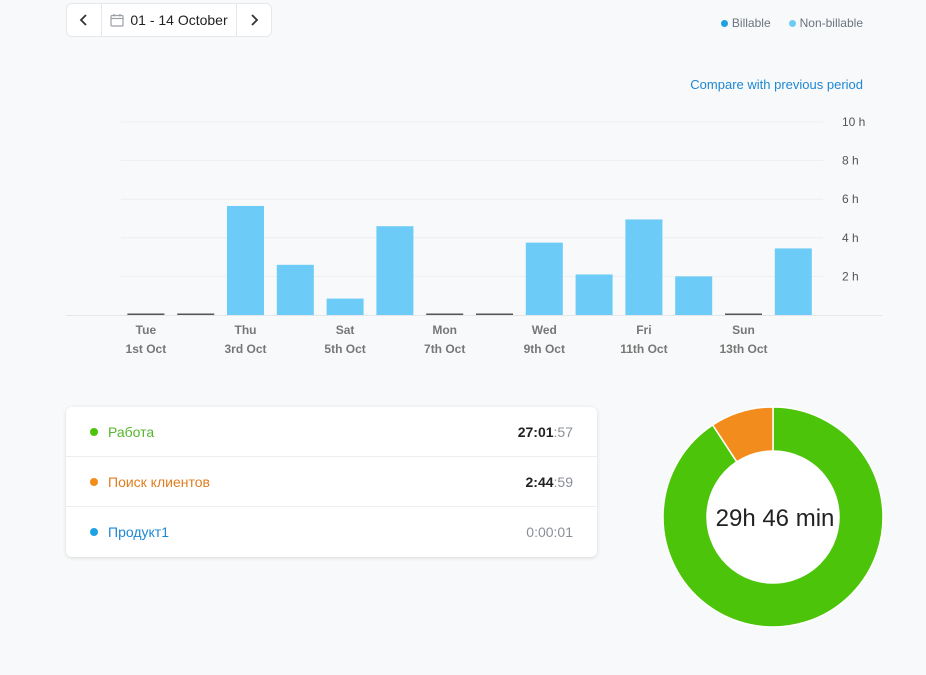 Image resolution: width=926 pixels, height=675 pixels. I want to click on chevron-left-icon, so click(83, 20).